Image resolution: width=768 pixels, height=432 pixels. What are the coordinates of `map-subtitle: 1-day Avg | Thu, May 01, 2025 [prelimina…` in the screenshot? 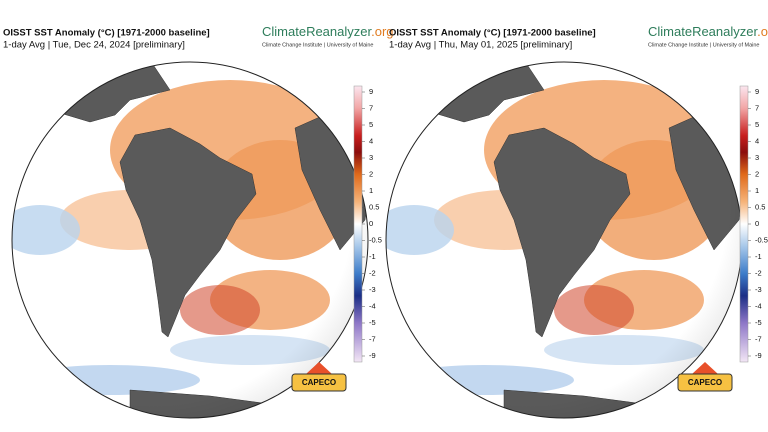 It's located at (480, 45).